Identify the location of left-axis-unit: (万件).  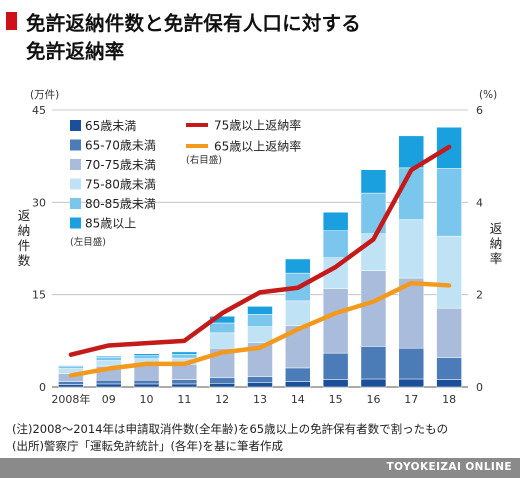
(44, 95).